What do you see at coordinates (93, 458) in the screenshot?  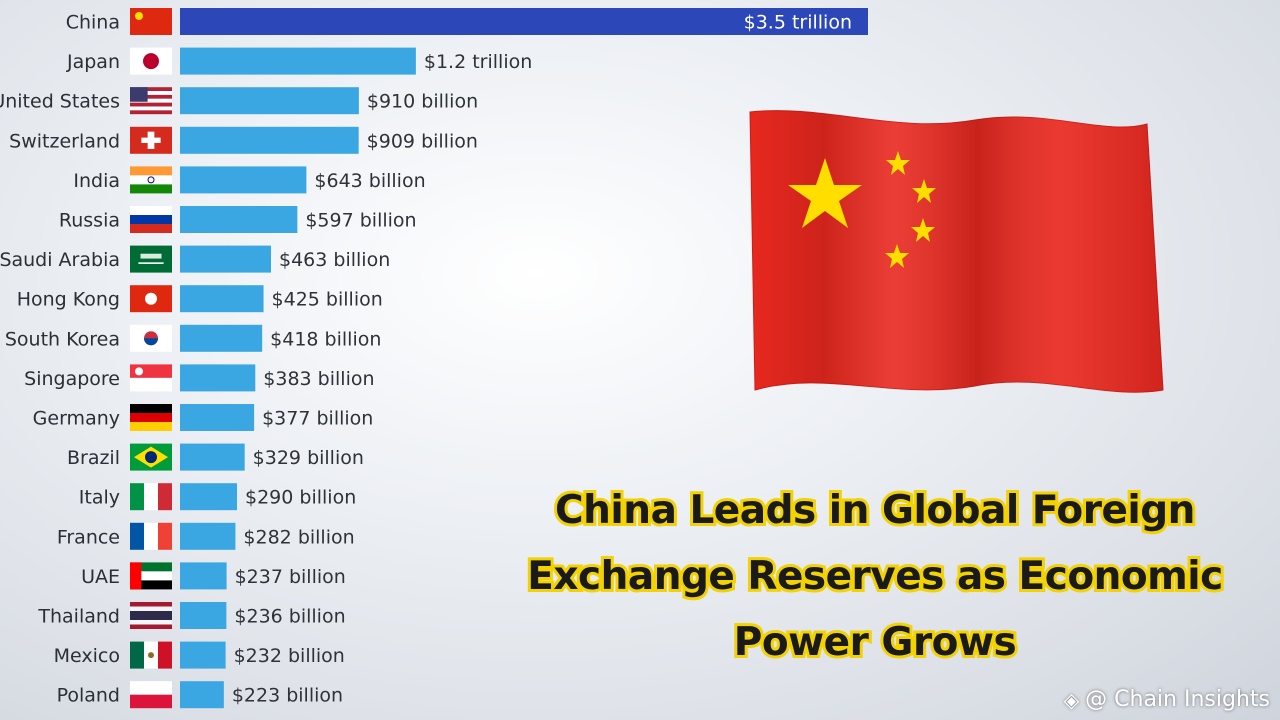 I see `country-label: Brazil` at bounding box center [93, 458].